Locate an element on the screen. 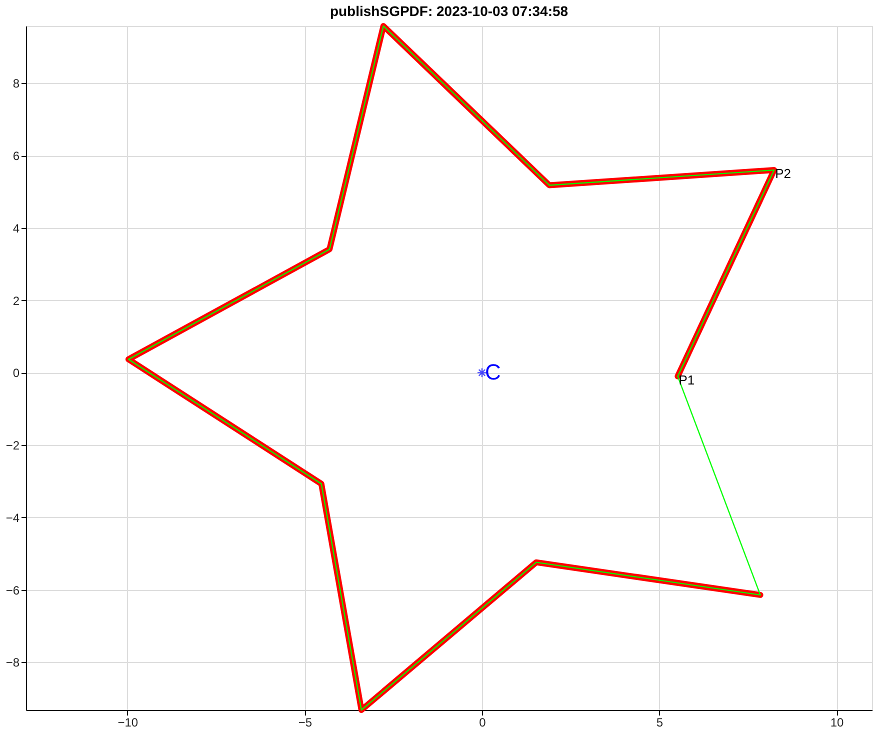 The image size is (877, 733). x-tick-label: −5 is located at coordinates (305, 723).